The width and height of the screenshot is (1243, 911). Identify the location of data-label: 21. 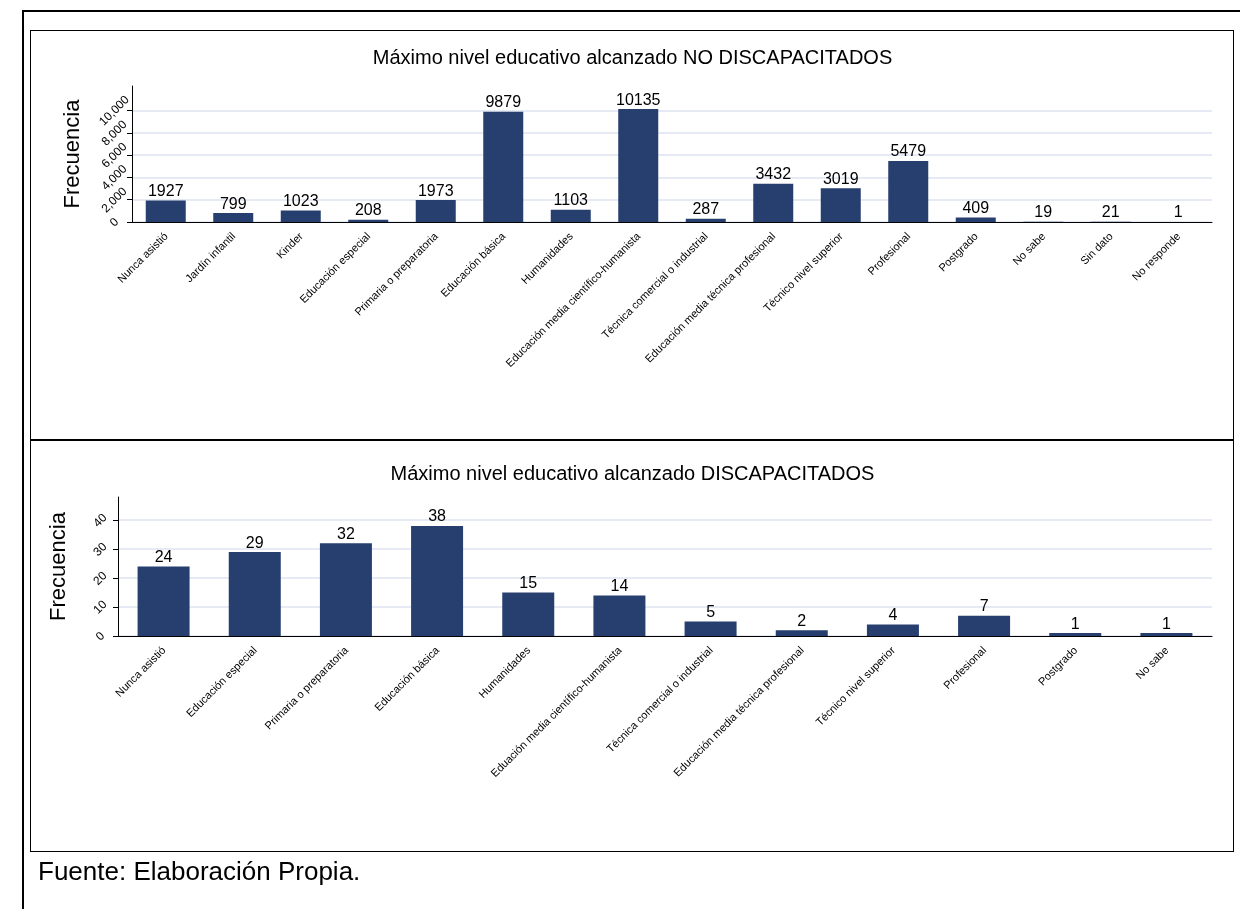
(1110, 212).